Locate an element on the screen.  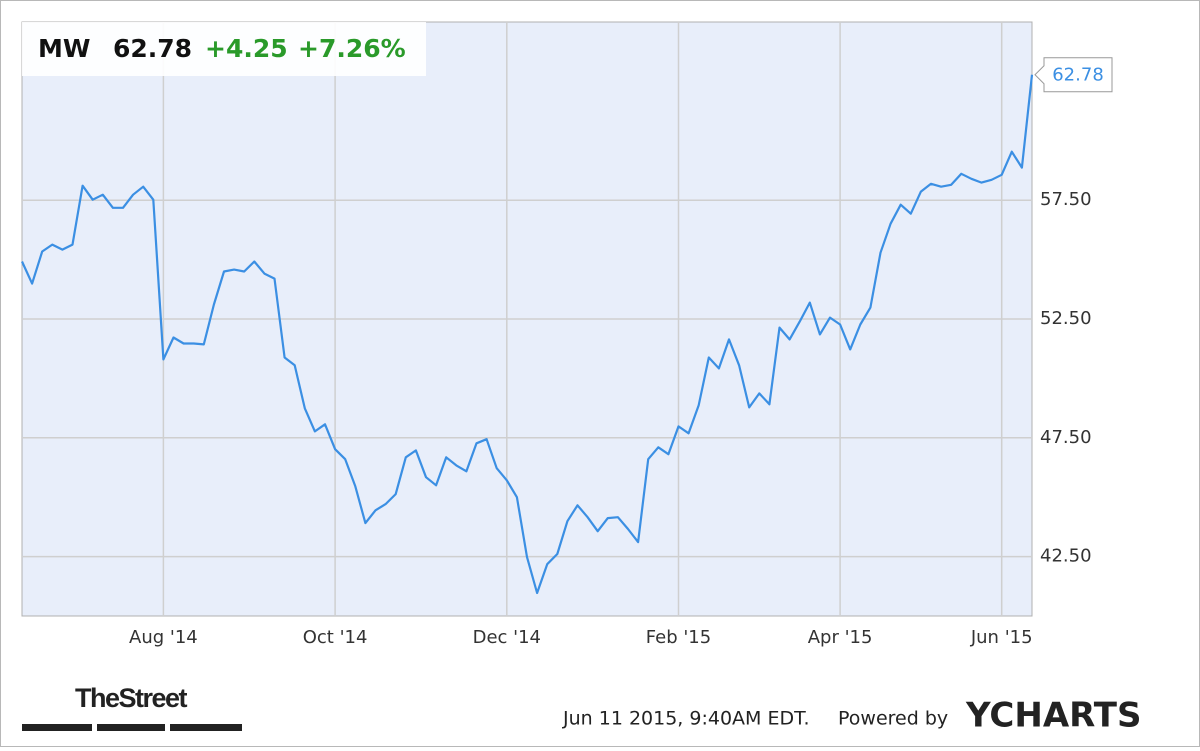
x-tick-label: Aug '14 is located at coordinates (163, 637).